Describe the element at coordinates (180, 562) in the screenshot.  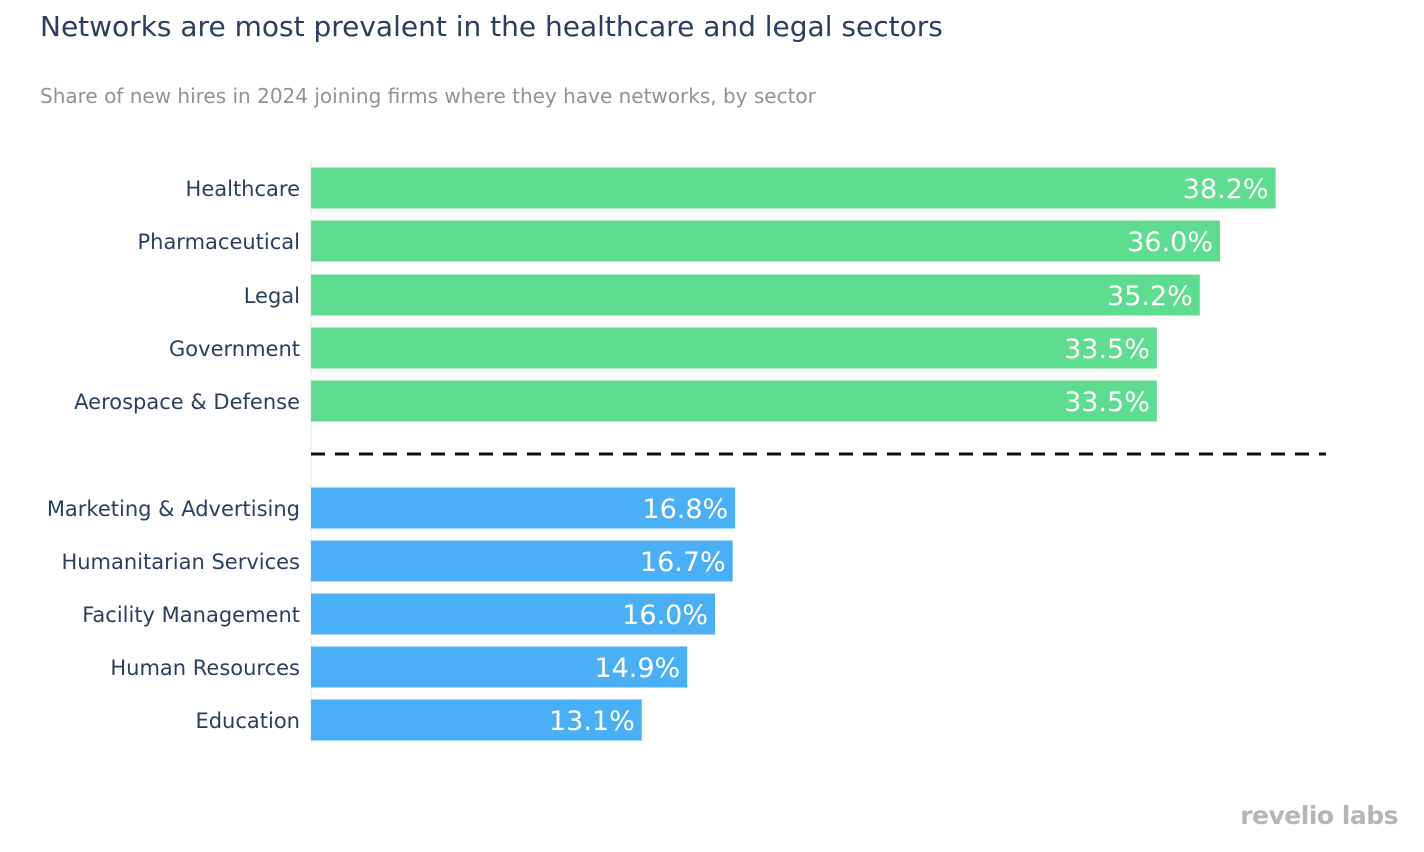
I see `category-label: Humanitarian Services` at that location.